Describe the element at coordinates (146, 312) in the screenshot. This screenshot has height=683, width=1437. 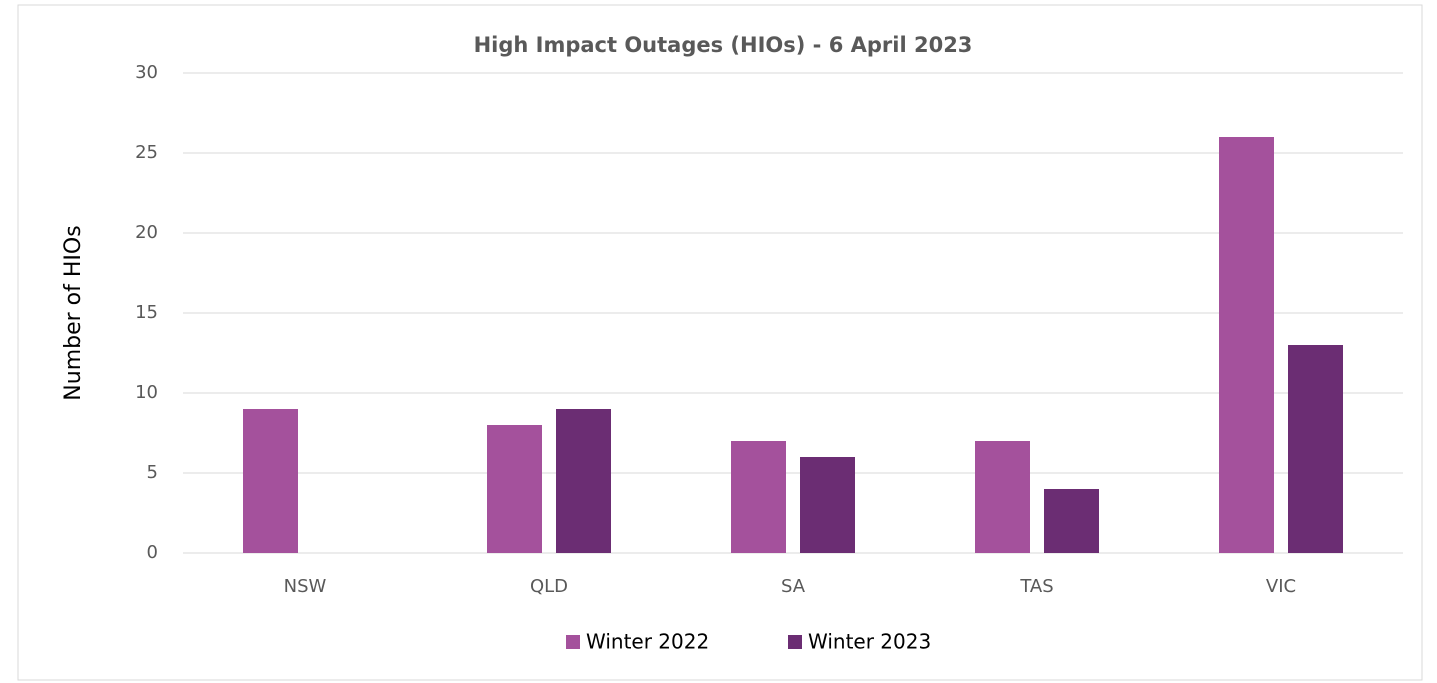
I see `y-tick-label: 15` at that location.